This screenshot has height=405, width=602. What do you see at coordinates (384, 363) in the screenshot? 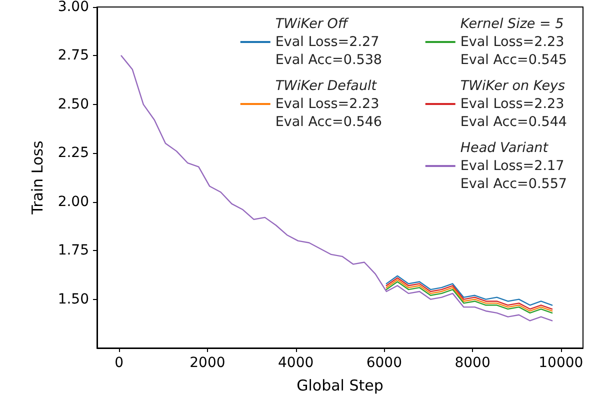
I see `x-tick-label: 6000` at bounding box center [384, 363].